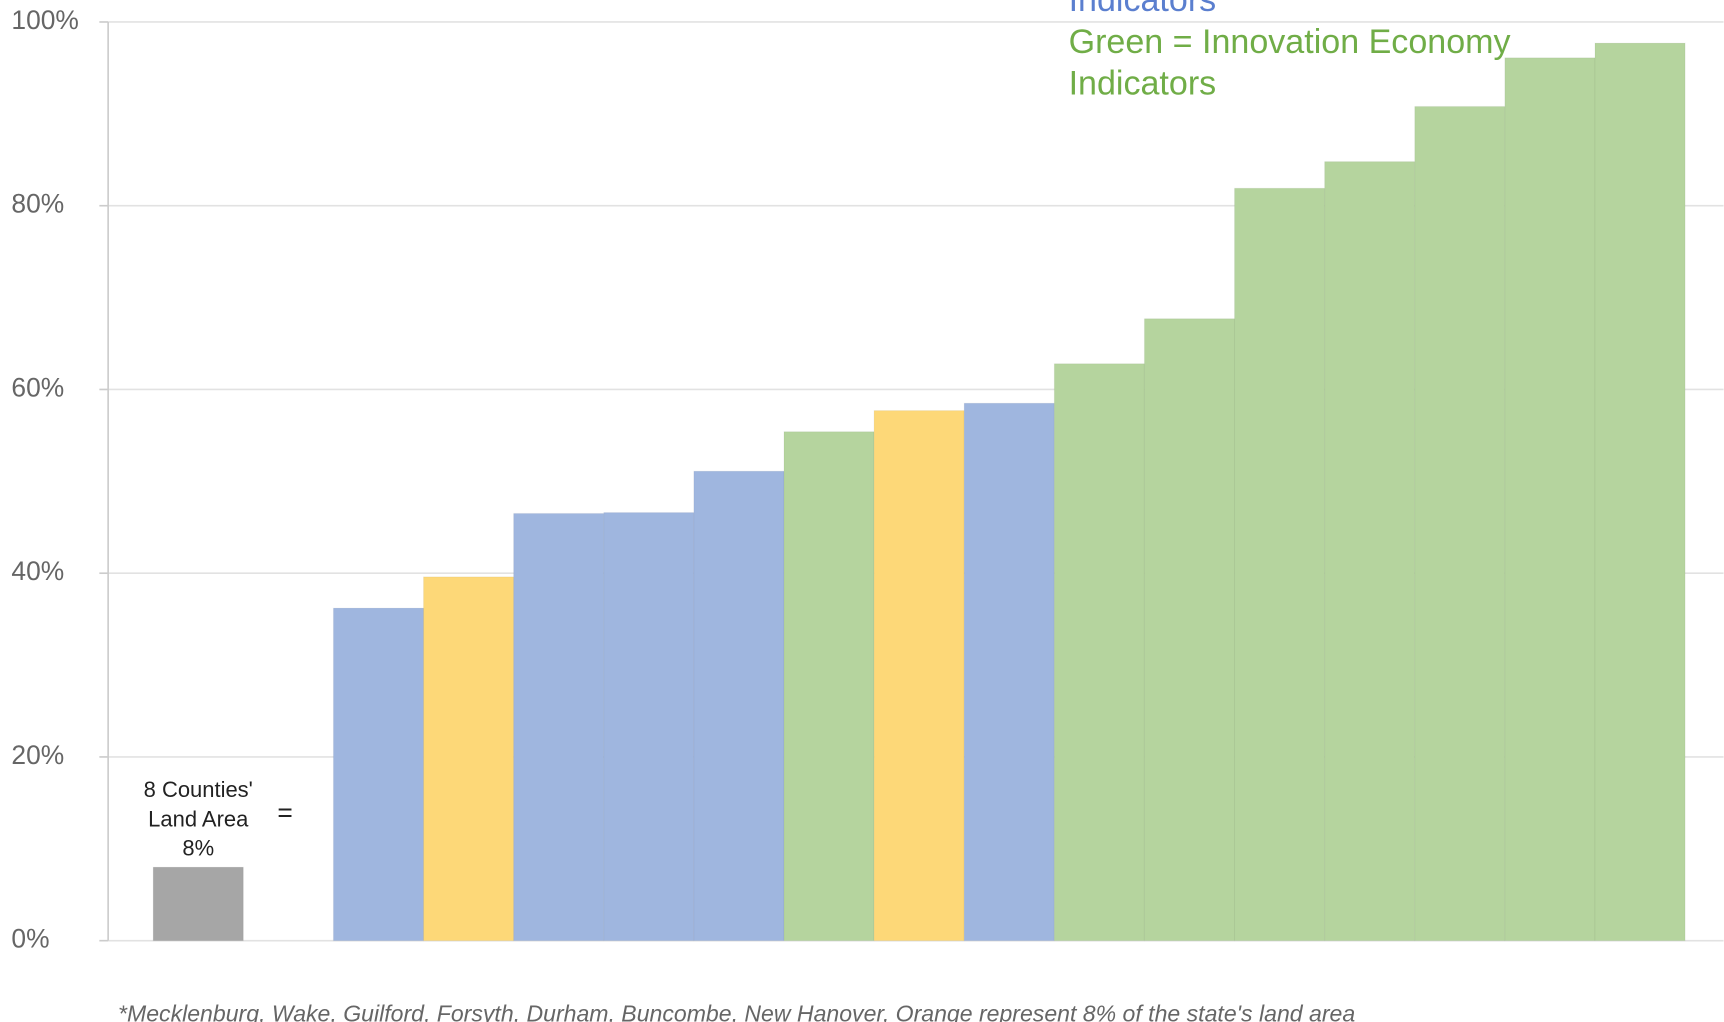  What do you see at coordinates (37, 387) in the screenshot?
I see `y-tick-label: 60%` at bounding box center [37, 387].